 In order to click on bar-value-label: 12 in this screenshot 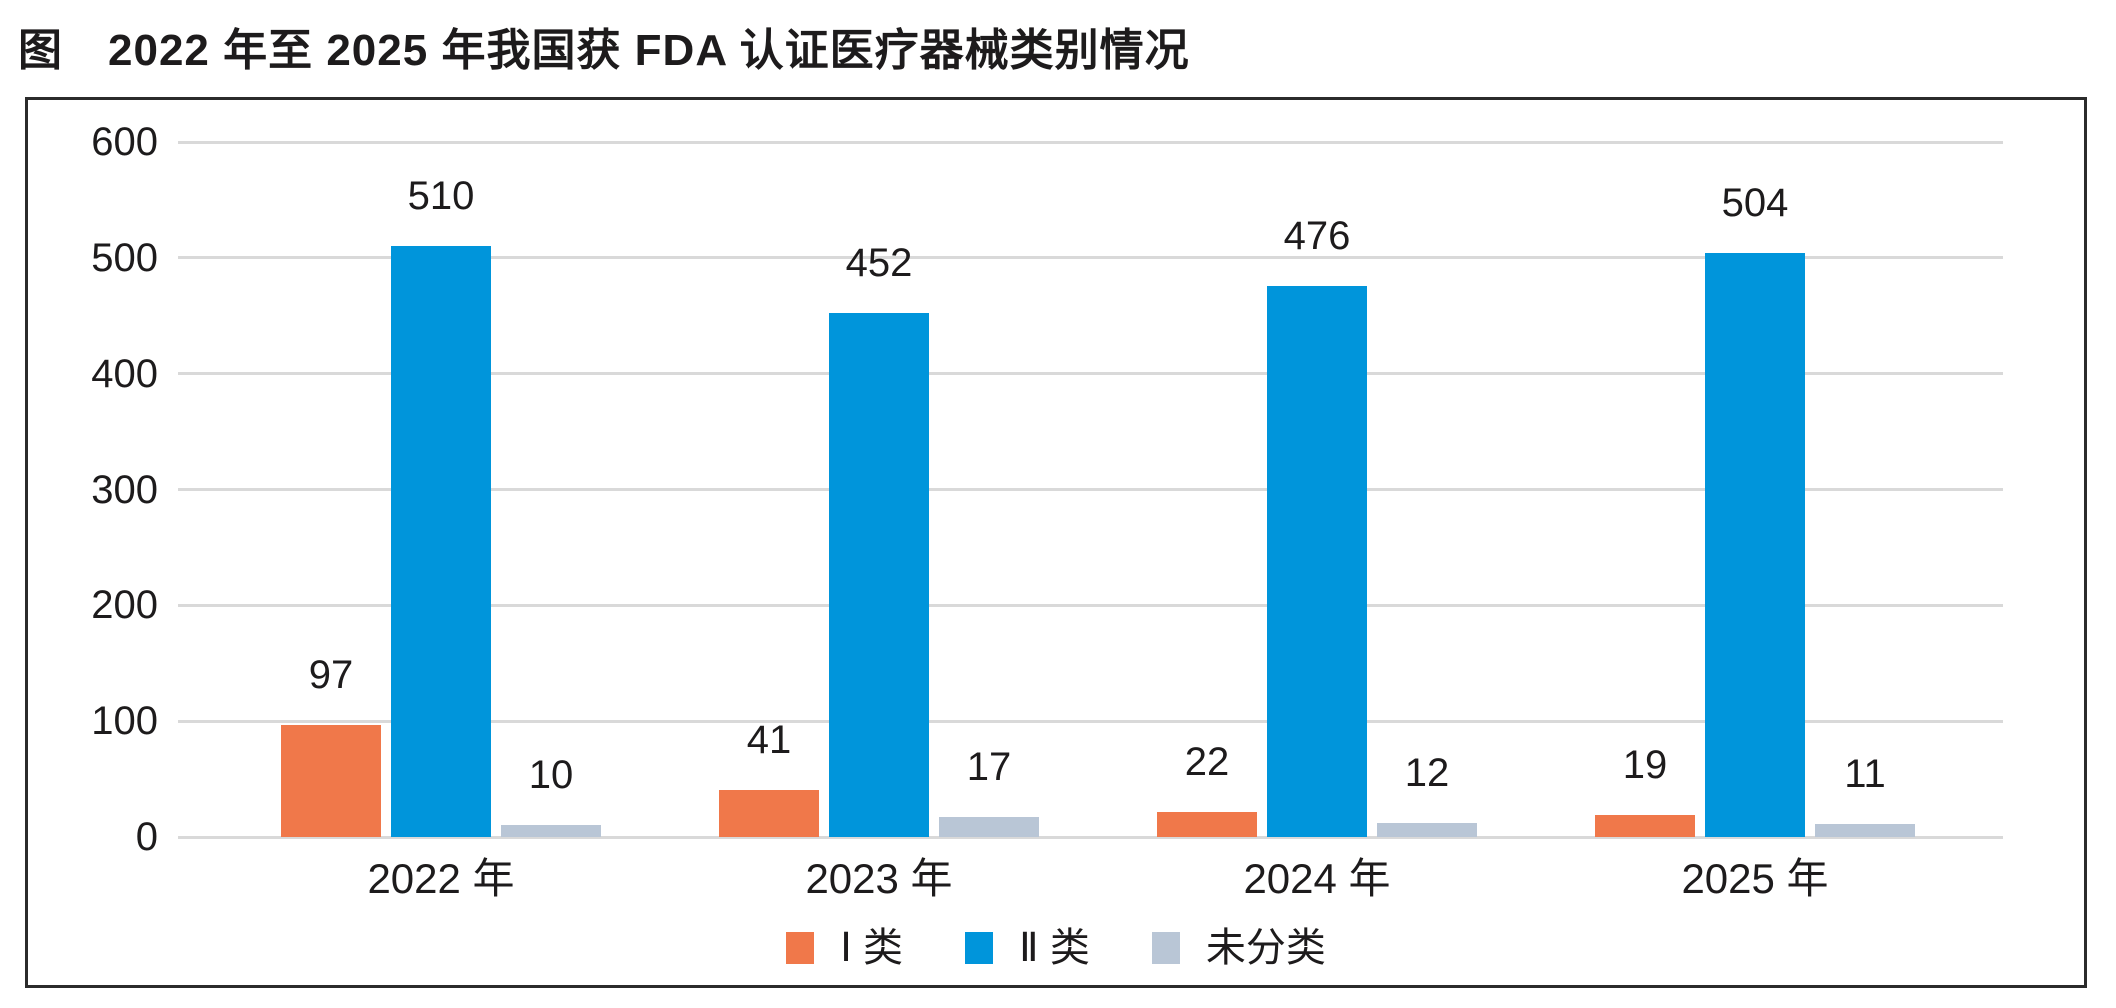, I will do `click(1427, 773)`.